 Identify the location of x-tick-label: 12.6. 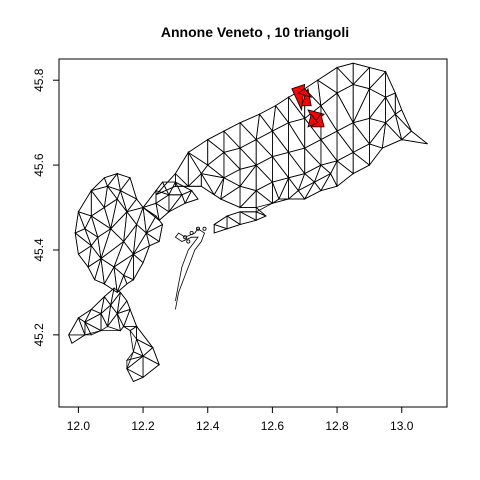
(273, 426).